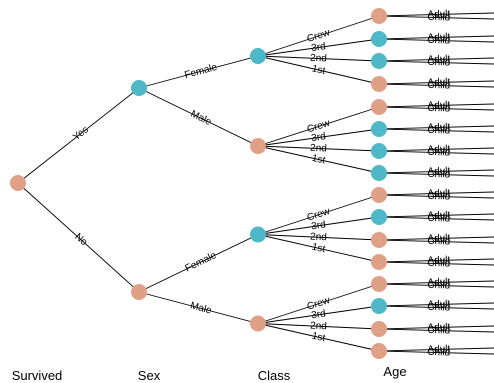 This screenshot has height=383, width=494. What do you see at coordinates (81, 133) in the screenshot?
I see `edge-label-yes: Yes` at bounding box center [81, 133].